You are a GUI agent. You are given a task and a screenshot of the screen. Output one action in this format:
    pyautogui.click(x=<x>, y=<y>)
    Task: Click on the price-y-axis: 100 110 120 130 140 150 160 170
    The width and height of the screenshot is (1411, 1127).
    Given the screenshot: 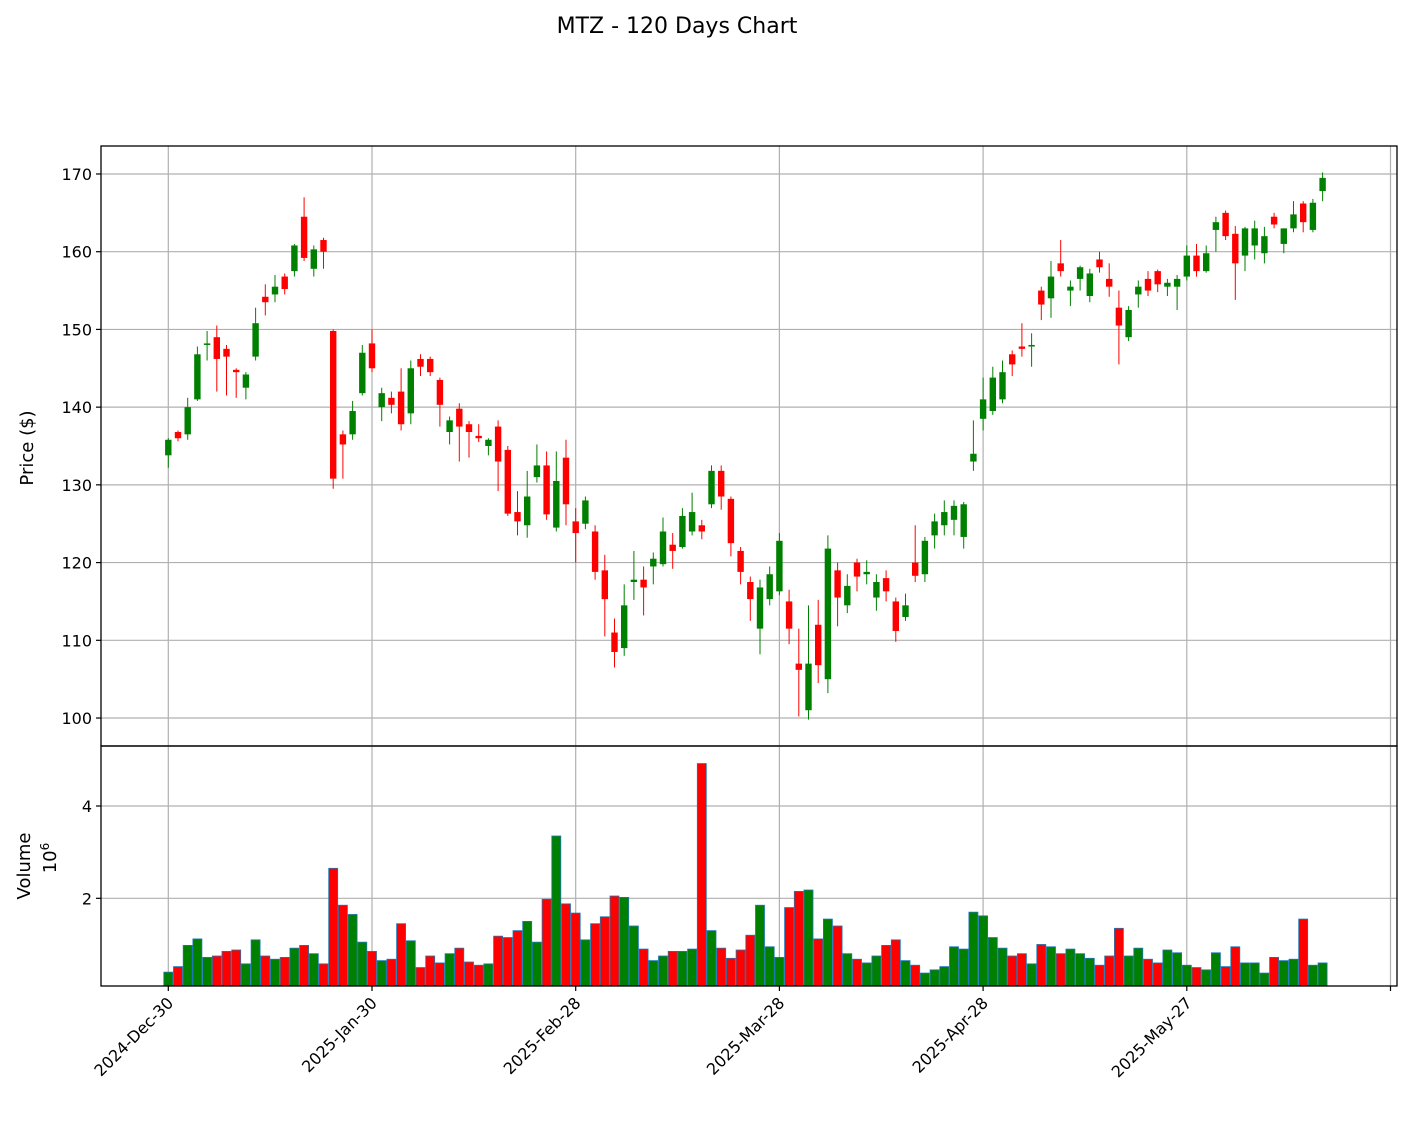 What is the action you would take?
    pyautogui.click(x=81, y=446)
    